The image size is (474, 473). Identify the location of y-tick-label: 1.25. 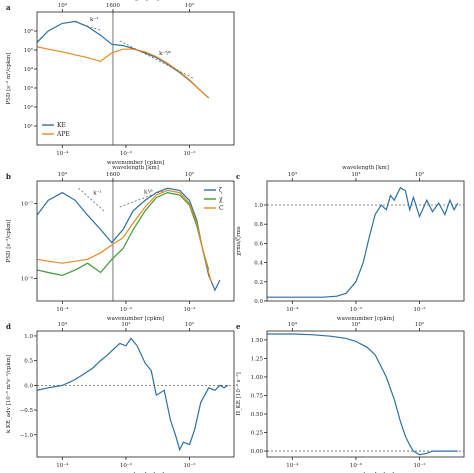
(257, 359).